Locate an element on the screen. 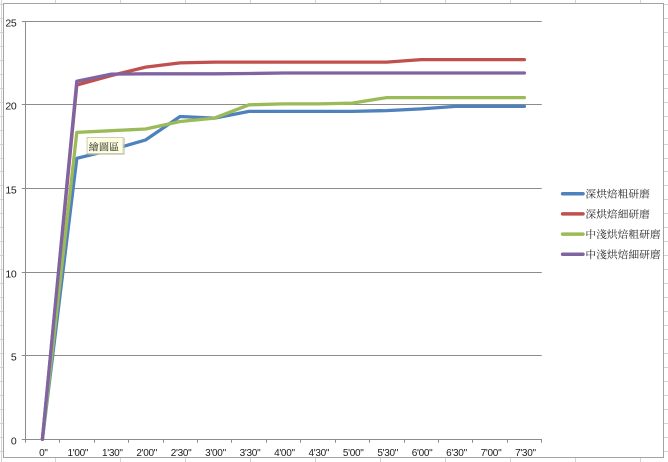 Image resolution: width=668 pixels, height=462 pixels. svg-text: 6'00" is located at coordinates (422, 453).